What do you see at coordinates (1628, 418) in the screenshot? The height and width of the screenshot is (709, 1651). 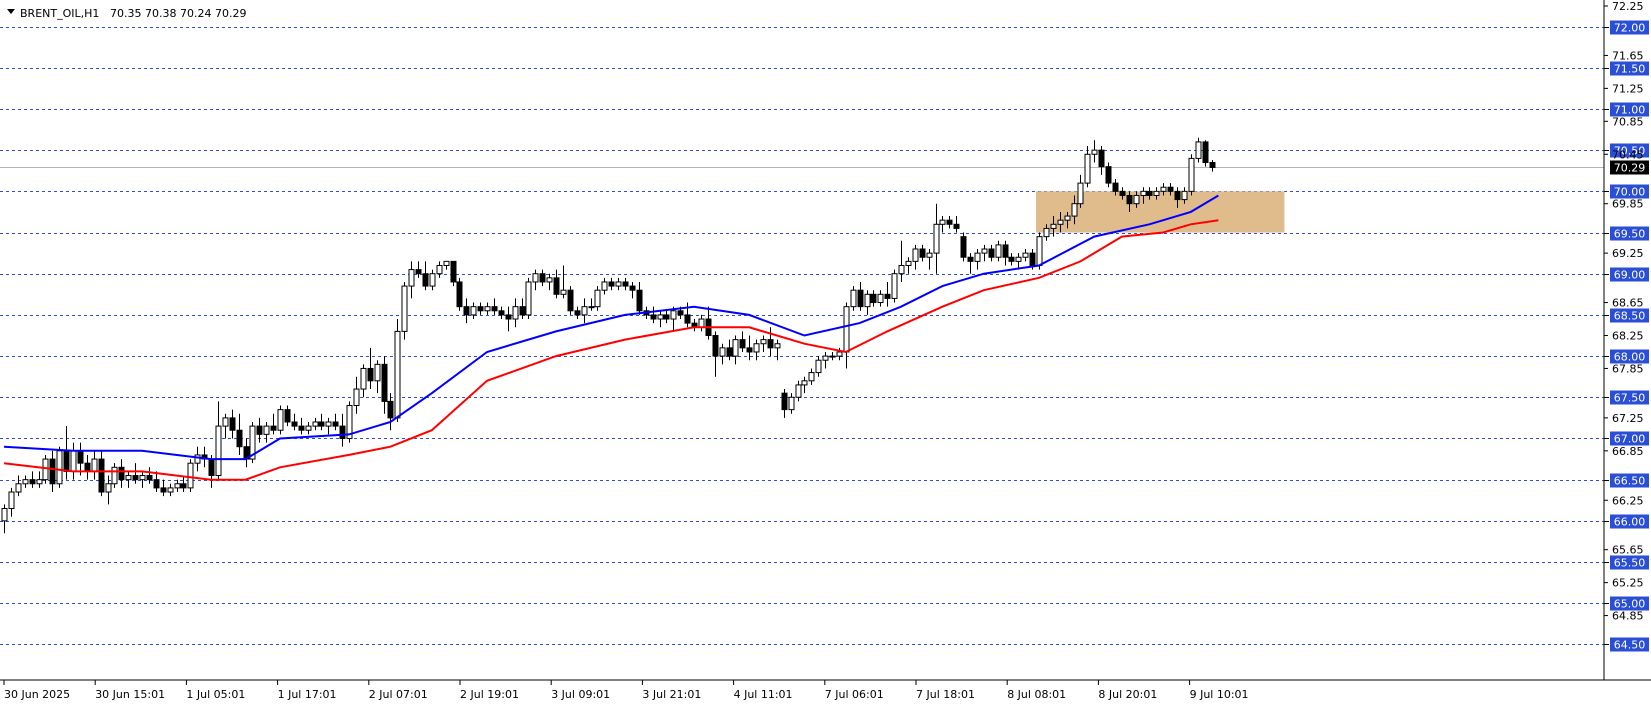 I see `price-tick-label: 67.25` at bounding box center [1628, 418].